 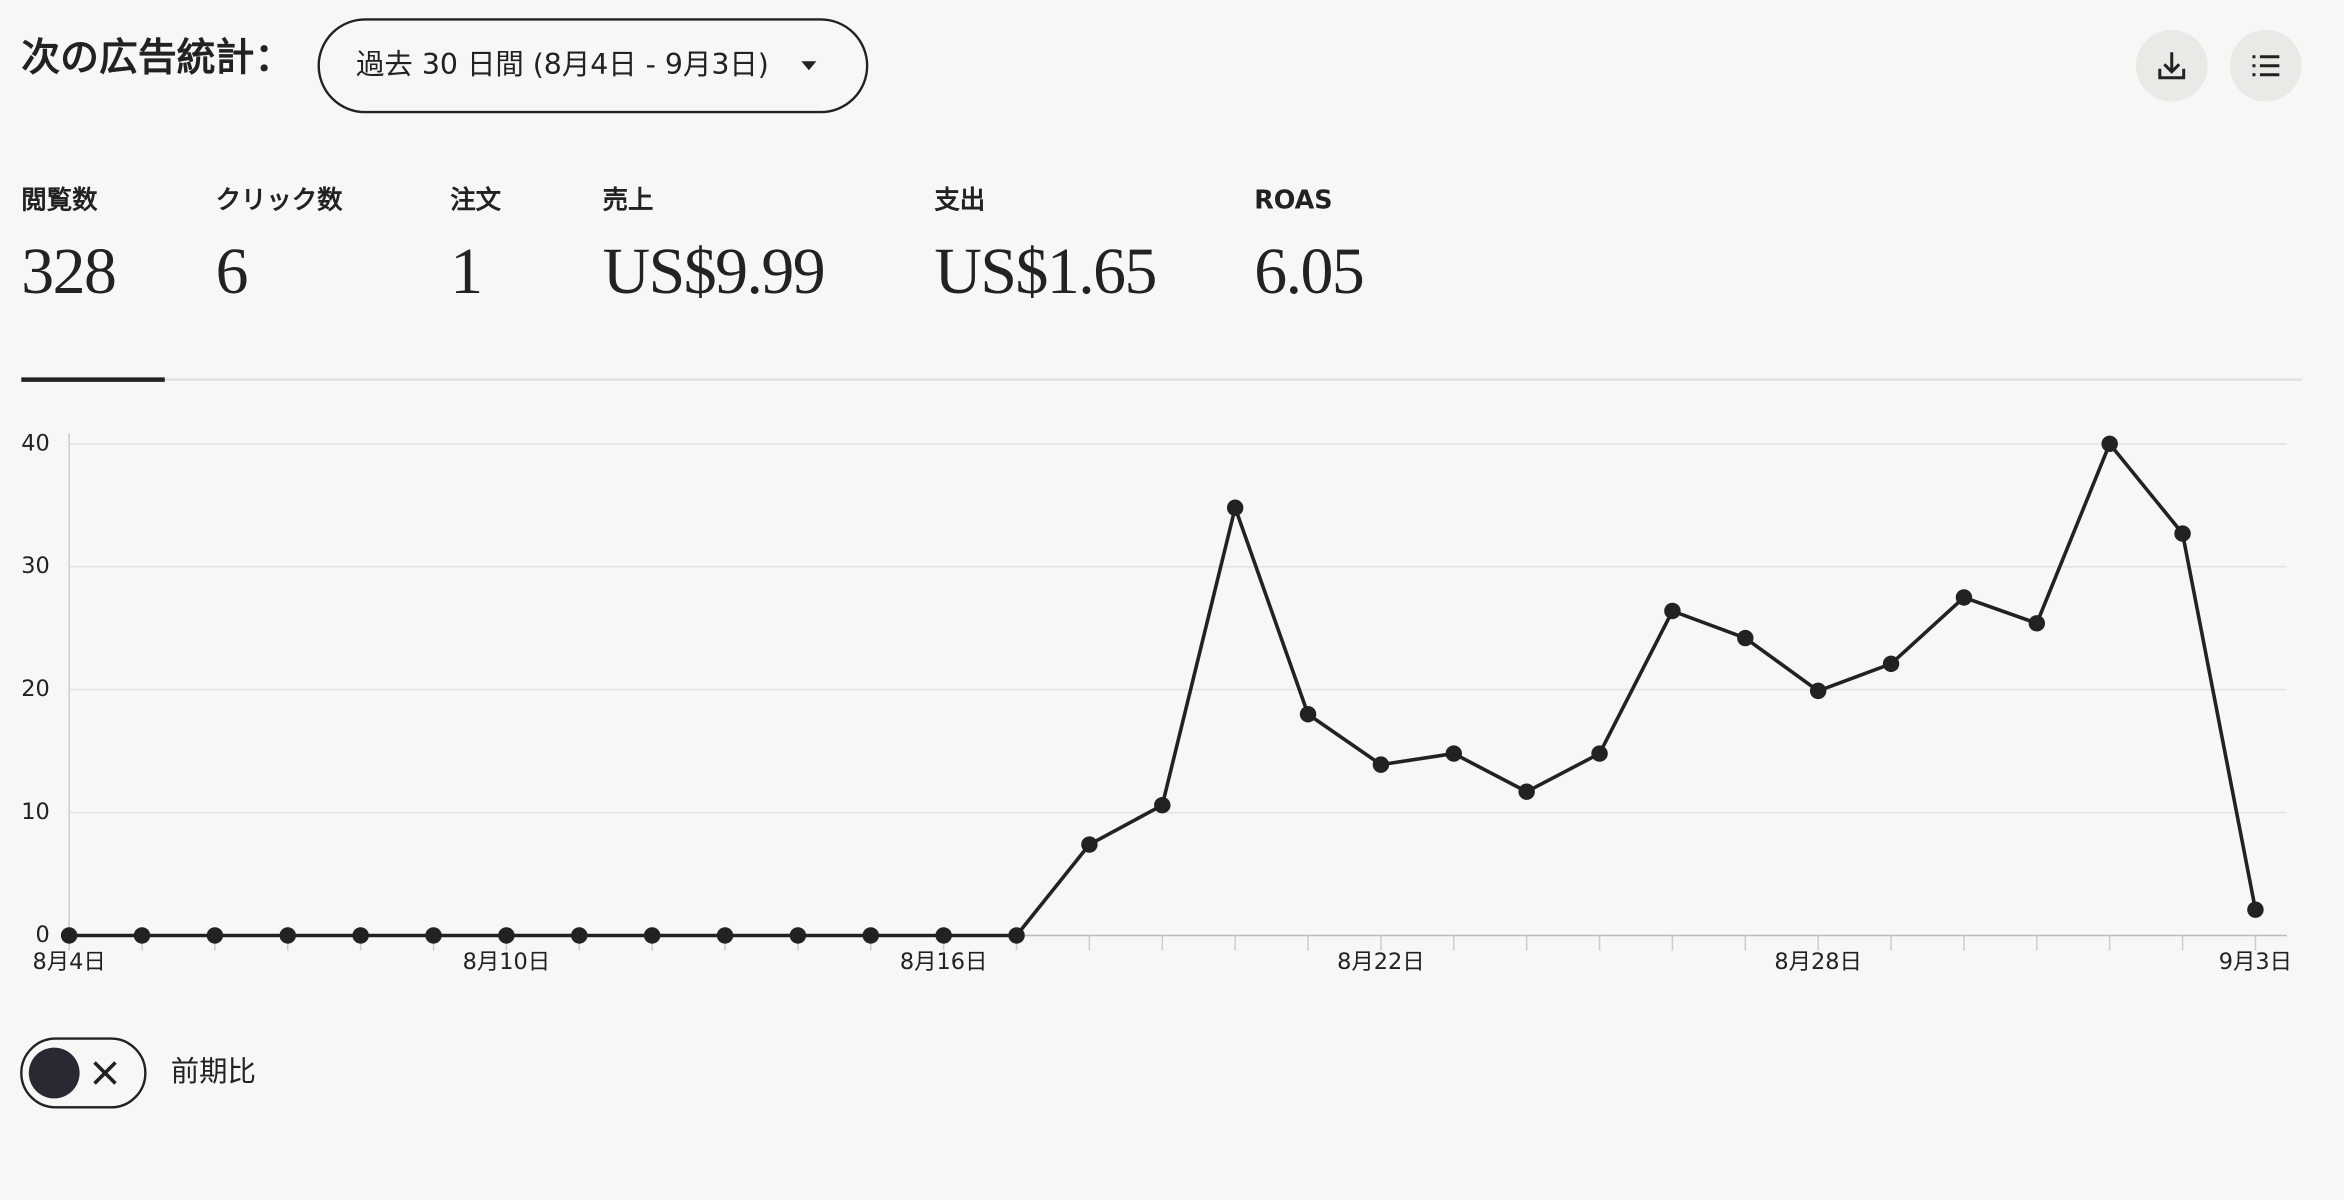 What do you see at coordinates (628, 200) in the screenshot?
I see `metric-label: 売上` at bounding box center [628, 200].